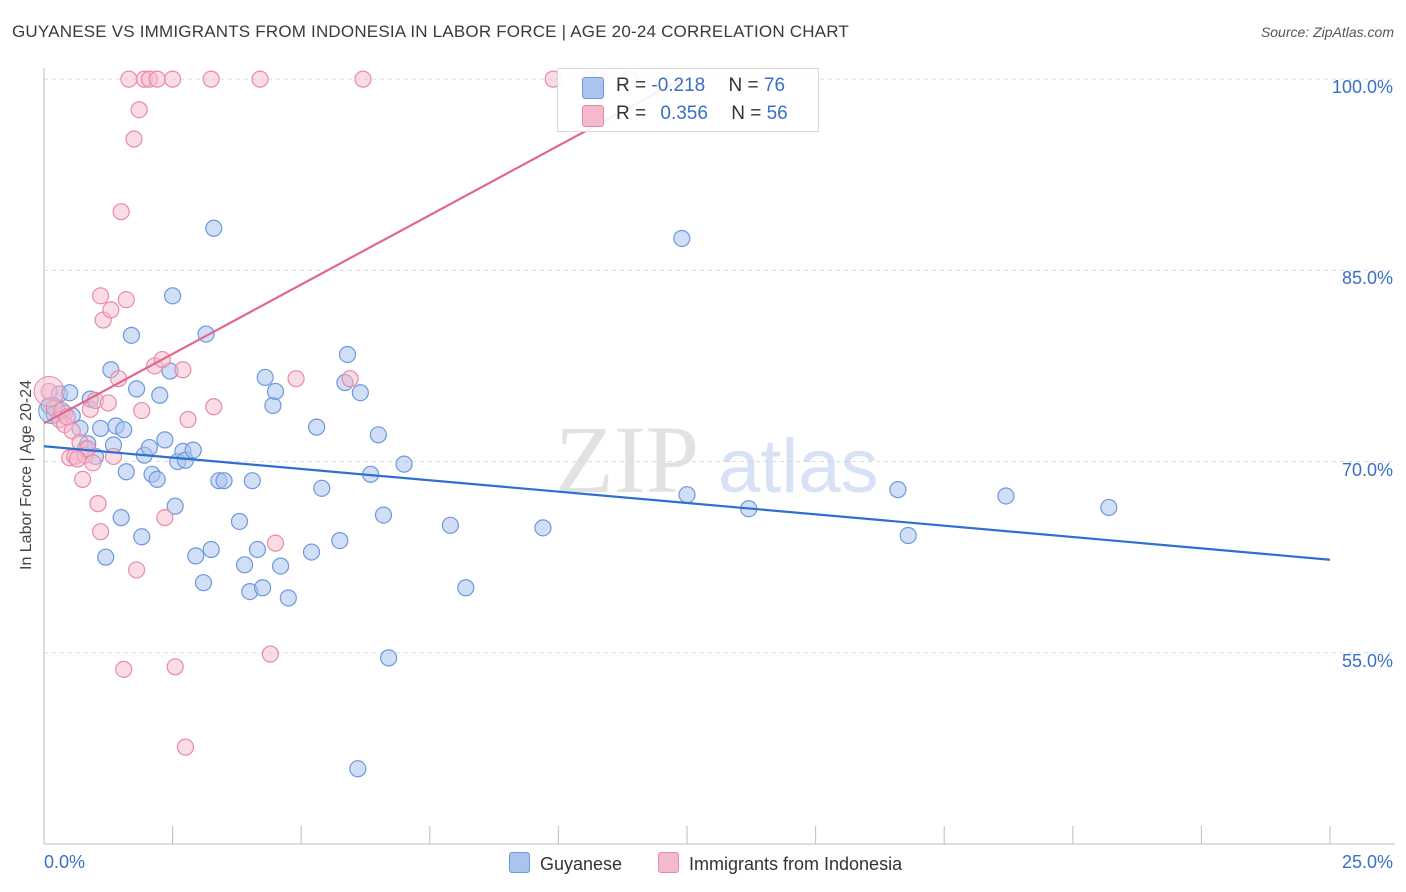  Describe the element at coordinates (1367, 278) in the screenshot. I see `y-tick-label: 85.0%` at that location.